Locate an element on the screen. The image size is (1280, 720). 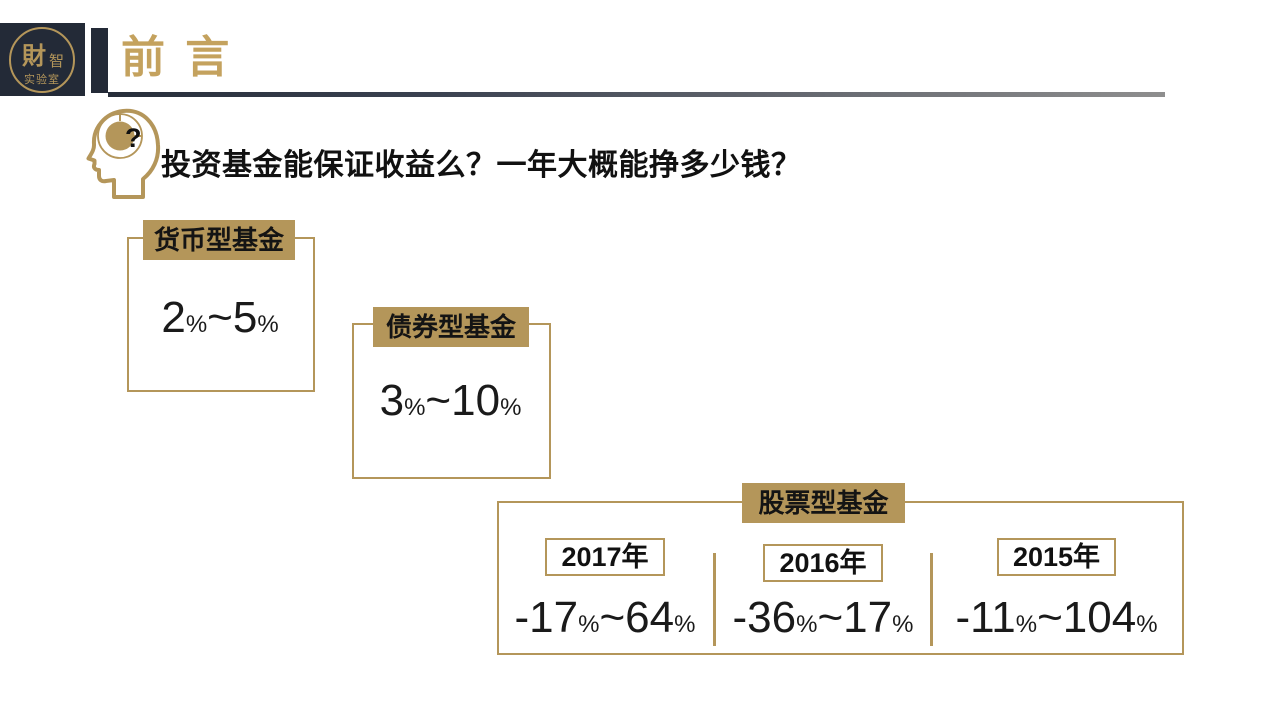
year-2016-chip: 2016年 is located at coordinates (823, 563).